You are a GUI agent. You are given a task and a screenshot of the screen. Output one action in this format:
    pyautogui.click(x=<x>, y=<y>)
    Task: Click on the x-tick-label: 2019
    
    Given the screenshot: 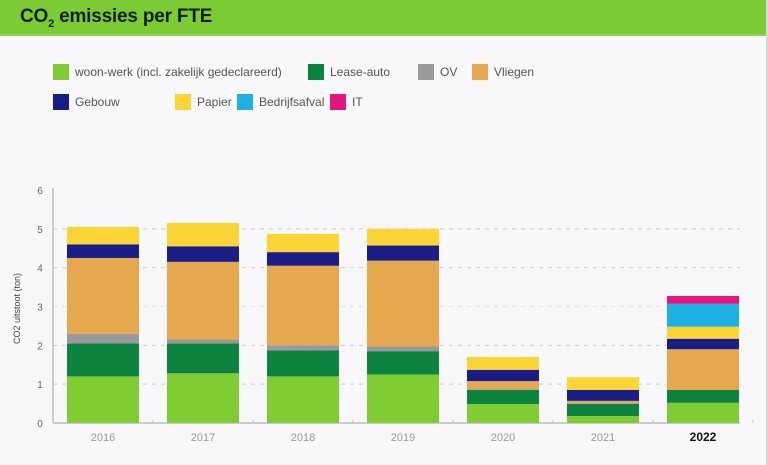 What is the action you would take?
    pyautogui.click(x=403, y=438)
    